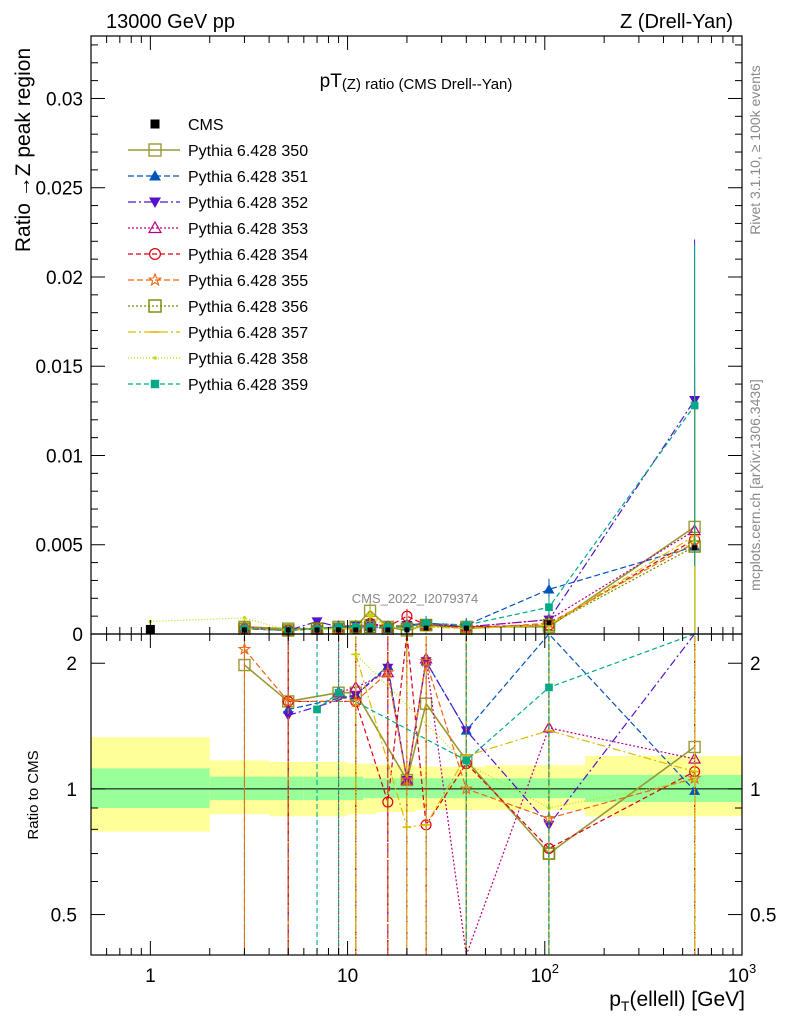  What do you see at coordinates (71, 664) in the screenshot?
I see `ratio-tick-label: 2` at bounding box center [71, 664].